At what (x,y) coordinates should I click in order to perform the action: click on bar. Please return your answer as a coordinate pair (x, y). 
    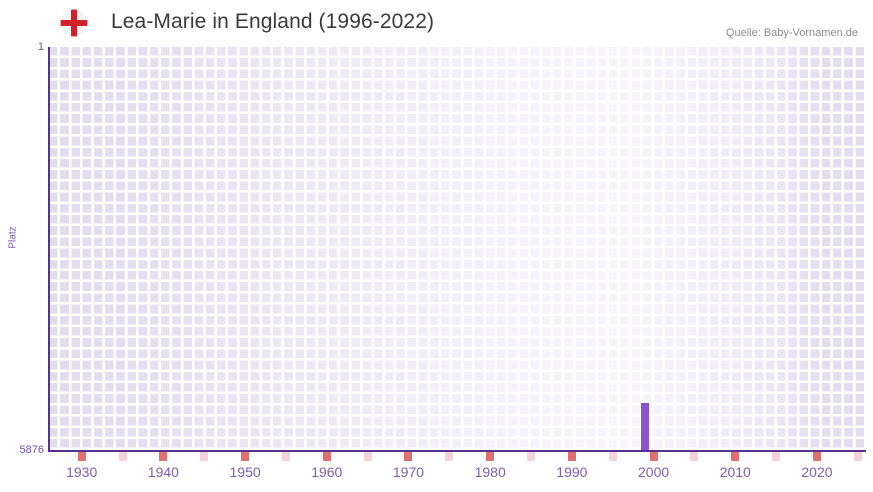
    Looking at the image, I should click on (645, 426).